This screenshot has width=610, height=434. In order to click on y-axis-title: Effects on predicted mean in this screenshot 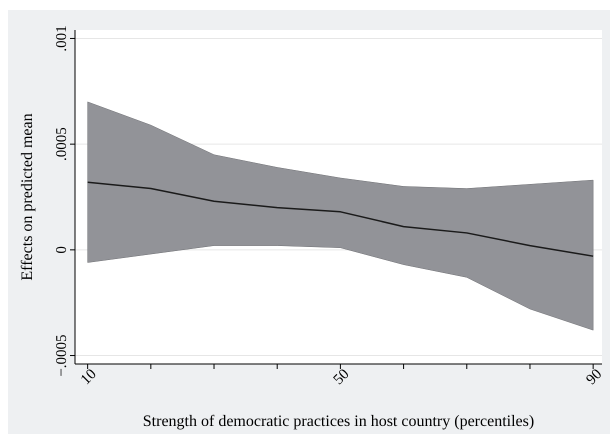, I will do `click(27, 197)`.